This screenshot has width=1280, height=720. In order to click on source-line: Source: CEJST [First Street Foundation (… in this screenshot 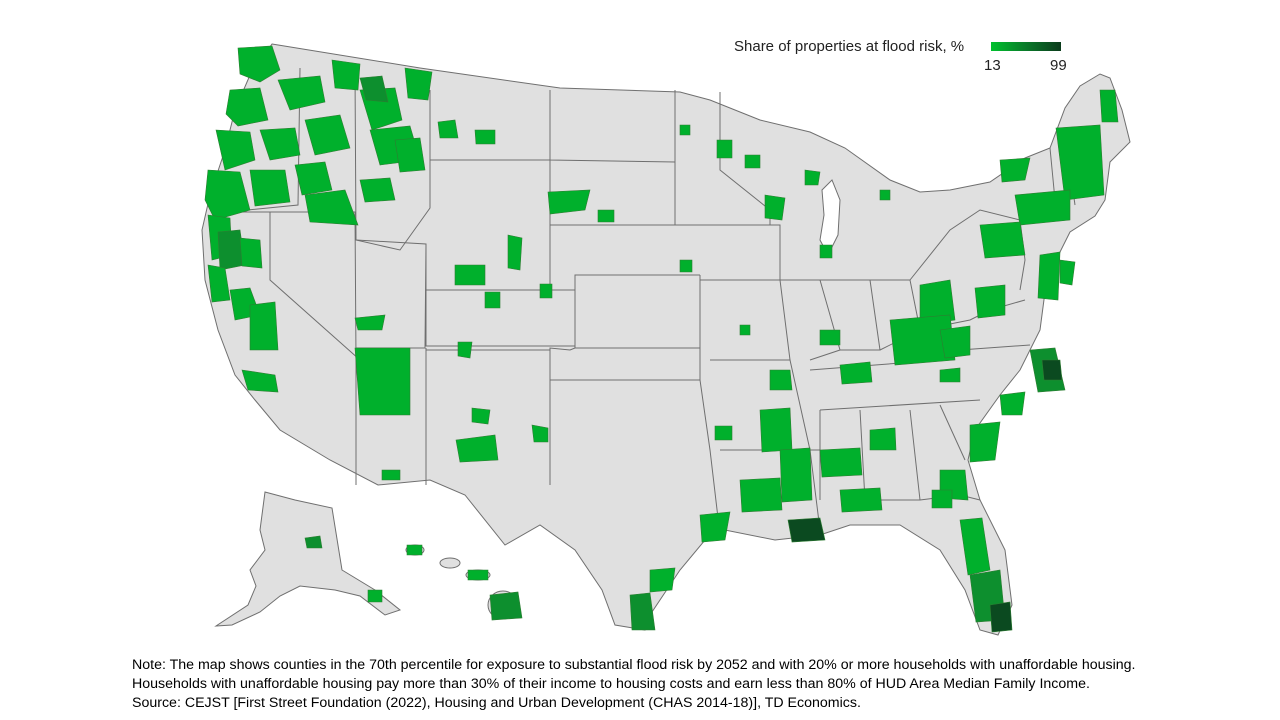, I will do `click(496, 703)`.